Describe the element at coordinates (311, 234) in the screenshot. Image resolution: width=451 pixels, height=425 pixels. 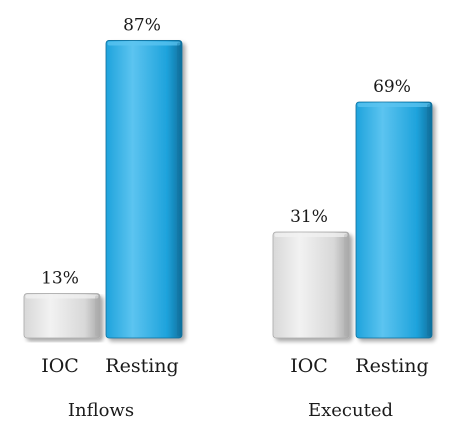
I see `bar-top-executed-ioc` at that location.